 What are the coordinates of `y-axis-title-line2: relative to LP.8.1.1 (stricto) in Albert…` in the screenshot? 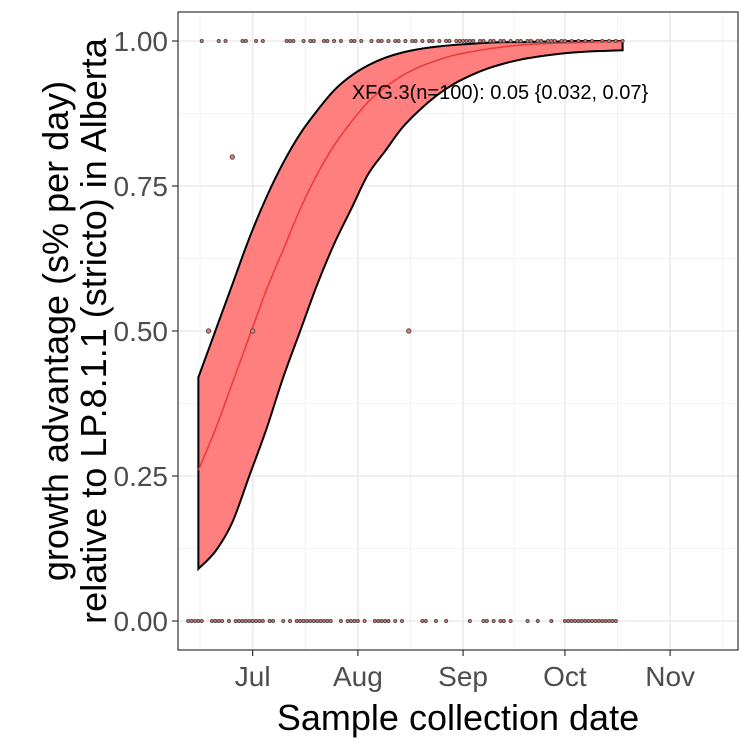 It's located at (93, 330).